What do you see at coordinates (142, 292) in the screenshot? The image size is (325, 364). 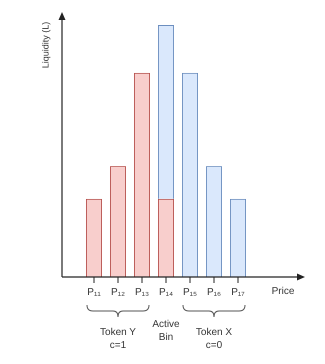 I see `x-tick-label: P₁₃` at bounding box center [142, 292].